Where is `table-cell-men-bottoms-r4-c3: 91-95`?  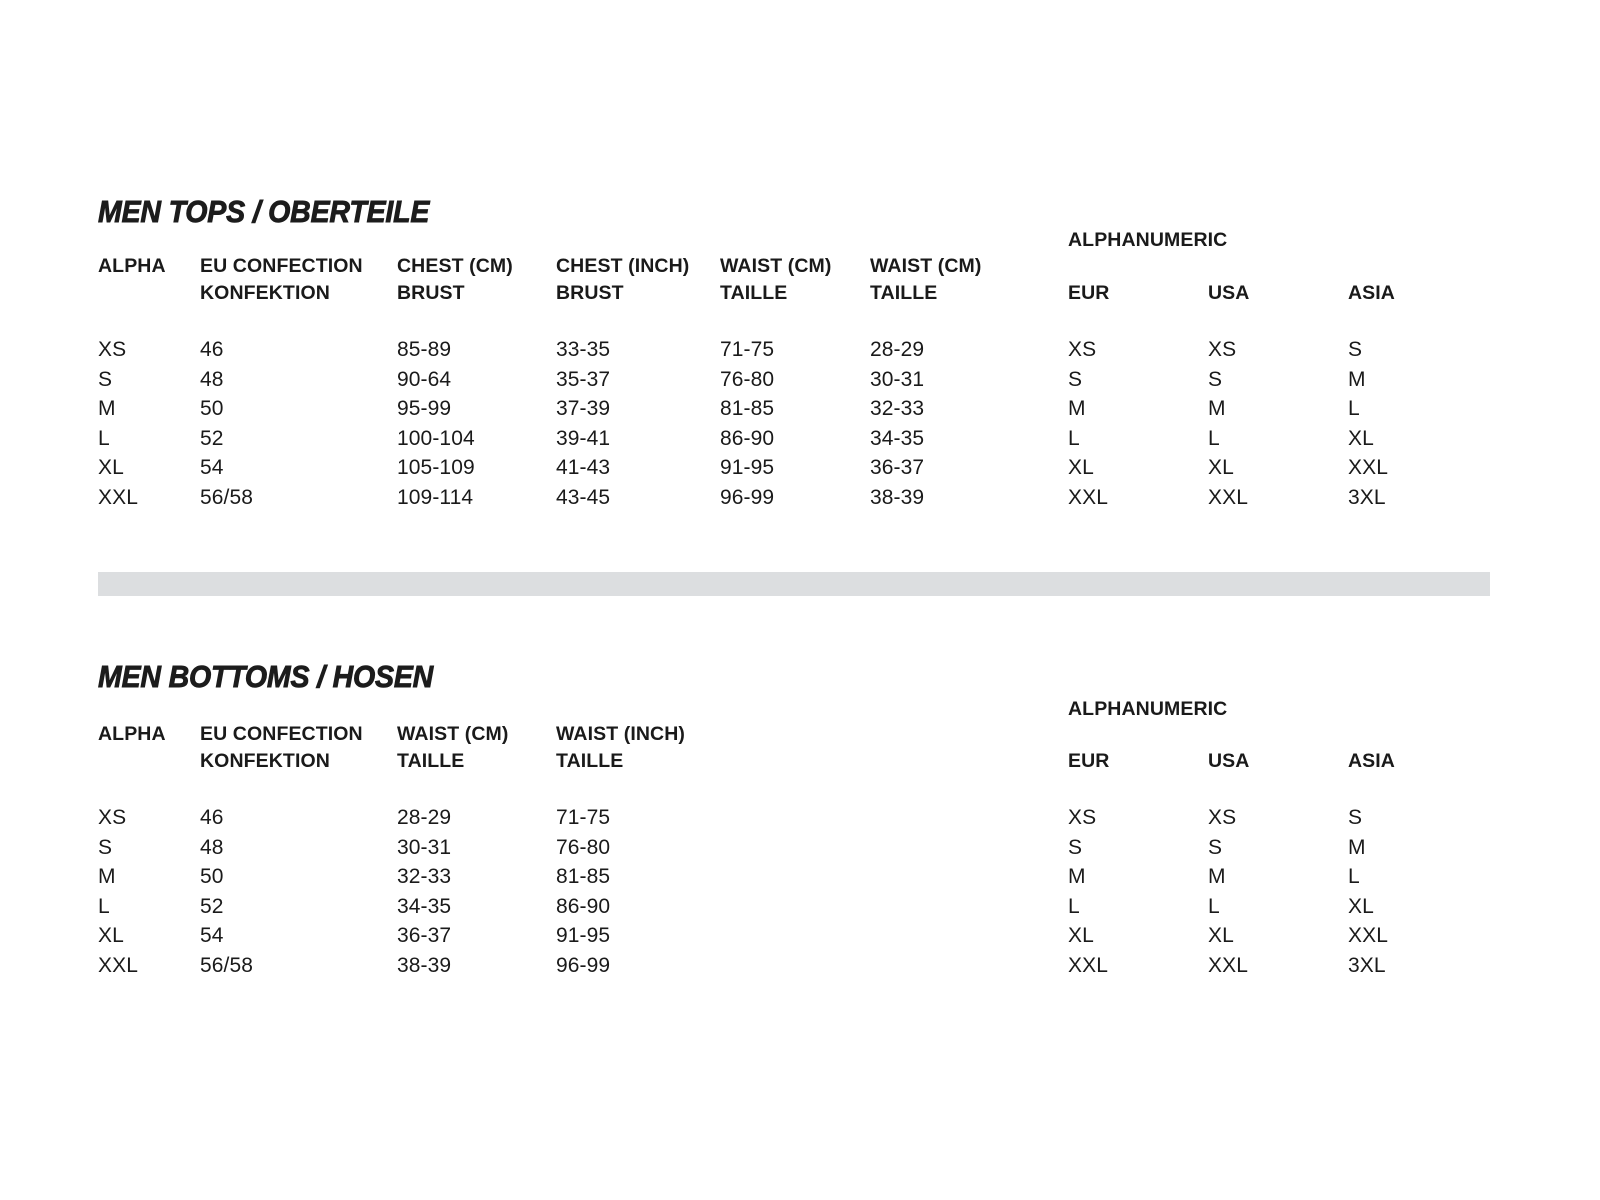
table-cell-men-bottoms-r4-c3: 91-95 is located at coordinates (583, 936).